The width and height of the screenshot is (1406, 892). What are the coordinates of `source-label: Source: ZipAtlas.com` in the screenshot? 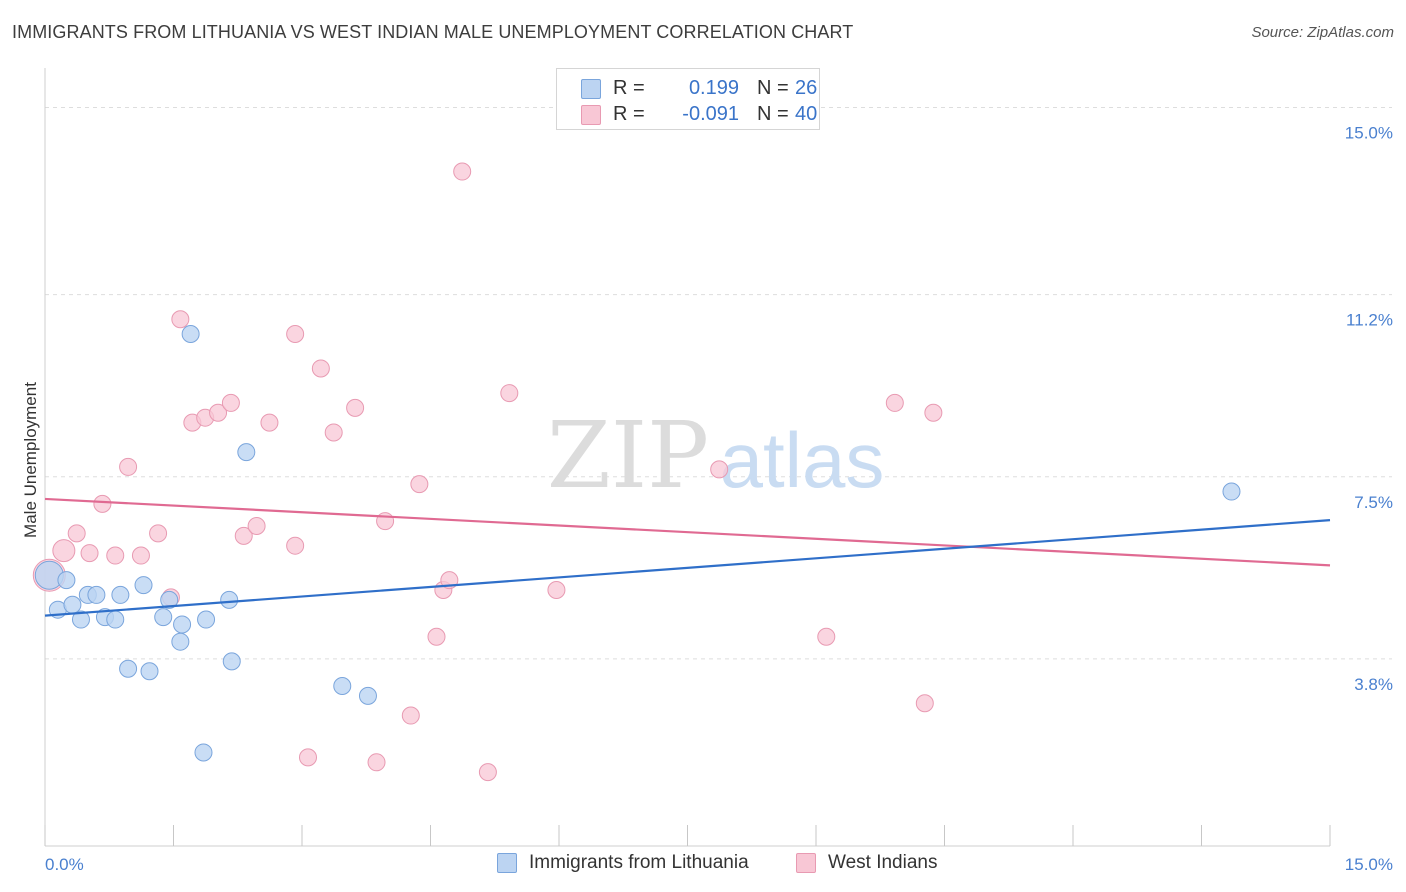 It's located at (1322, 32).